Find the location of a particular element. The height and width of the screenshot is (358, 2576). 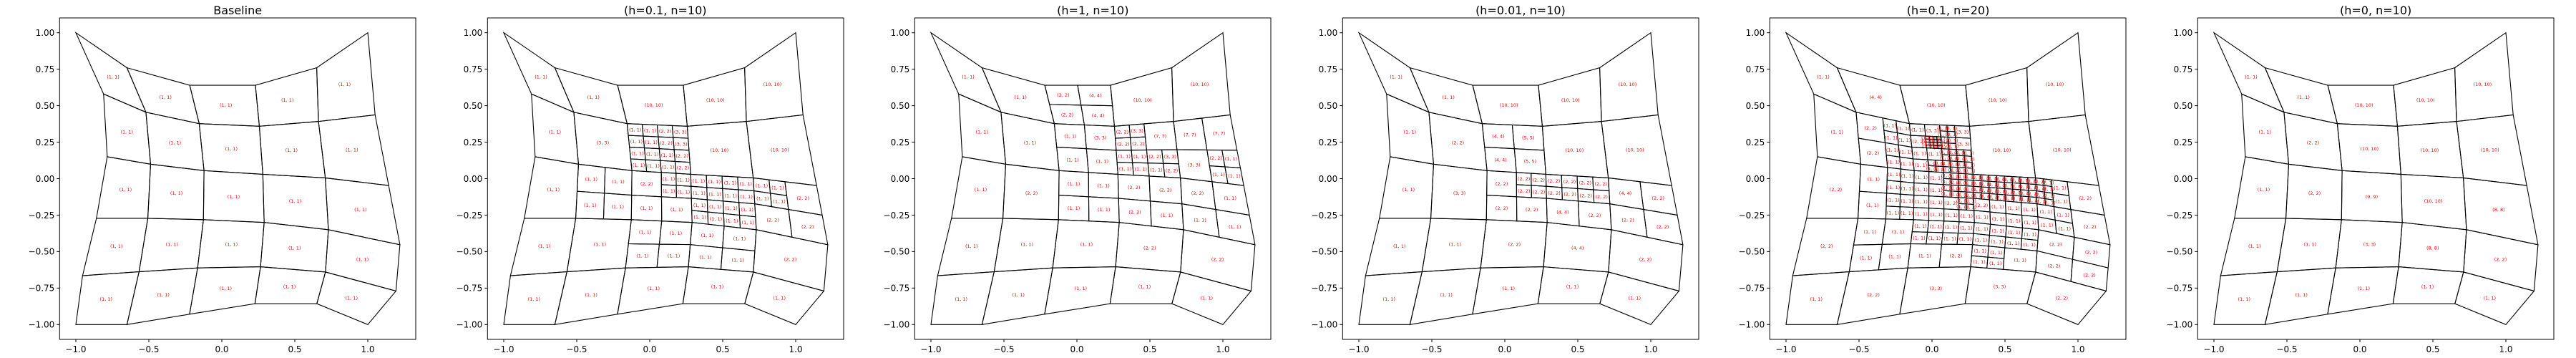

x-tick-label: −0.5 is located at coordinates (1004, 349).